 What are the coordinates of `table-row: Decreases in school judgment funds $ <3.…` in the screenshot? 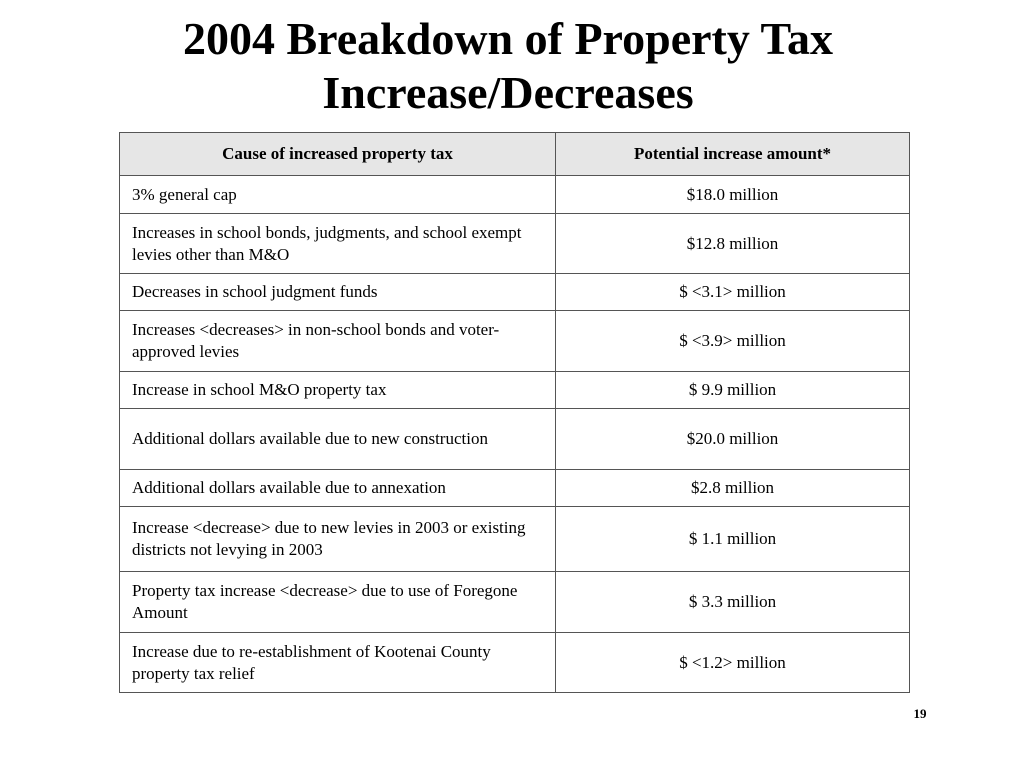 It's located at (514, 292).